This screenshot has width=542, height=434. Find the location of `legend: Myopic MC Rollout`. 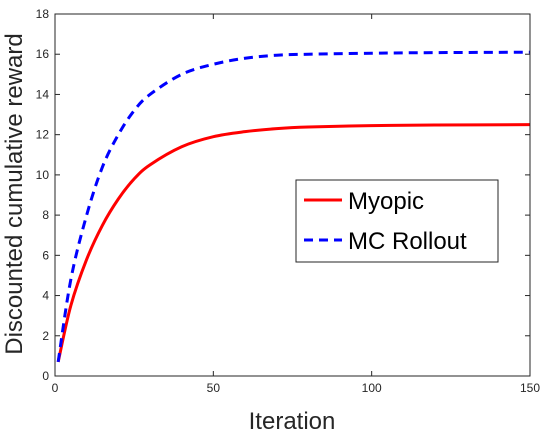

legend: Myopic MC Rollout is located at coordinates (397, 221).